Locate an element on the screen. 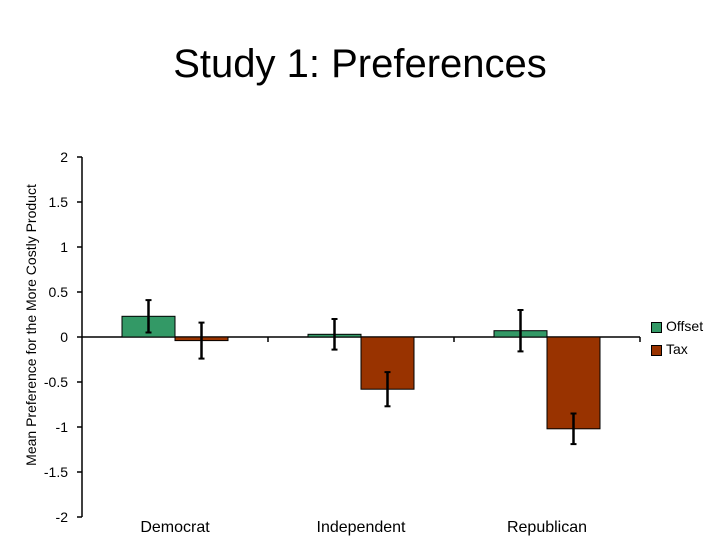  x-category-label: Independent is located at coordinates (362, 527).